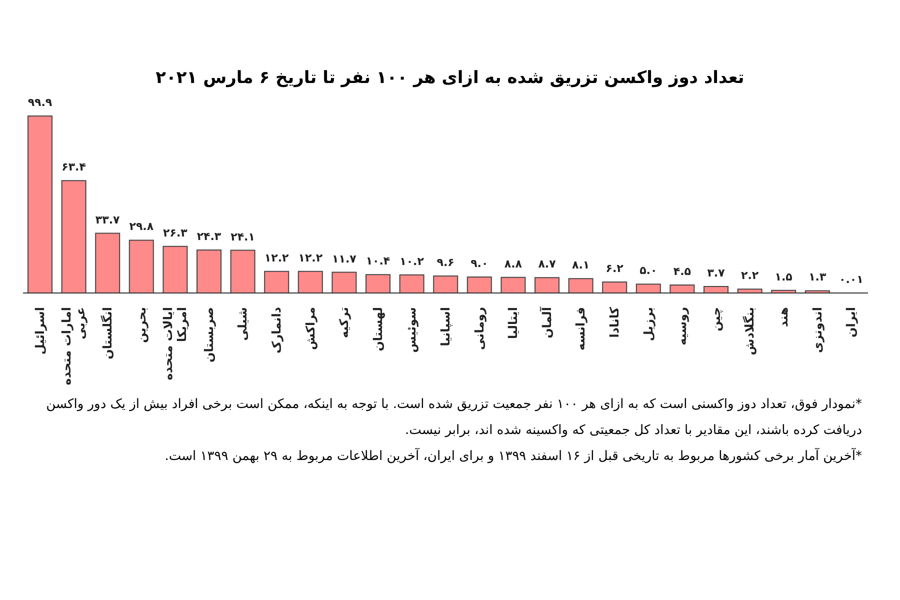 The height and width of the screenshot is (600, 900). Describe the element at coordinates (851, 322) in the screenshot. I see `x-tick-label: ایران` at that location.